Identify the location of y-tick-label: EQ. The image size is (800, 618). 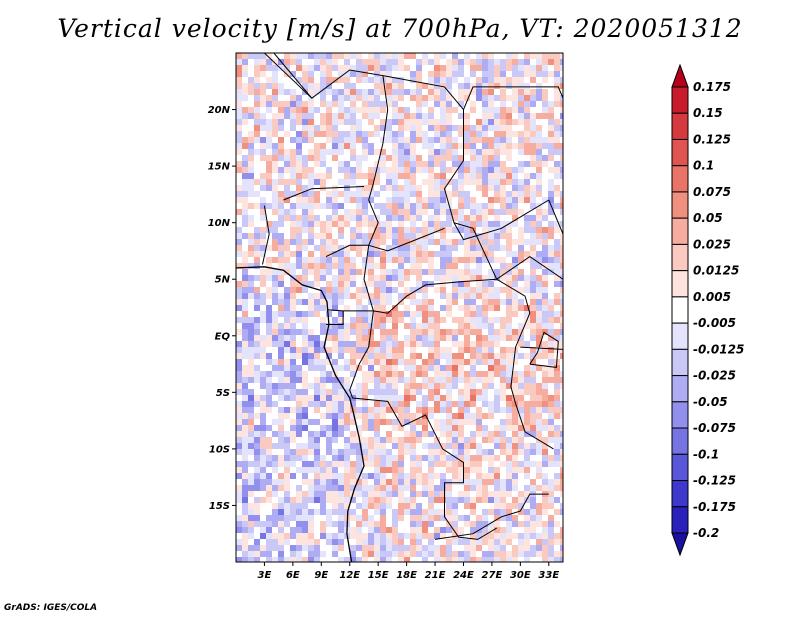
(223, 336).